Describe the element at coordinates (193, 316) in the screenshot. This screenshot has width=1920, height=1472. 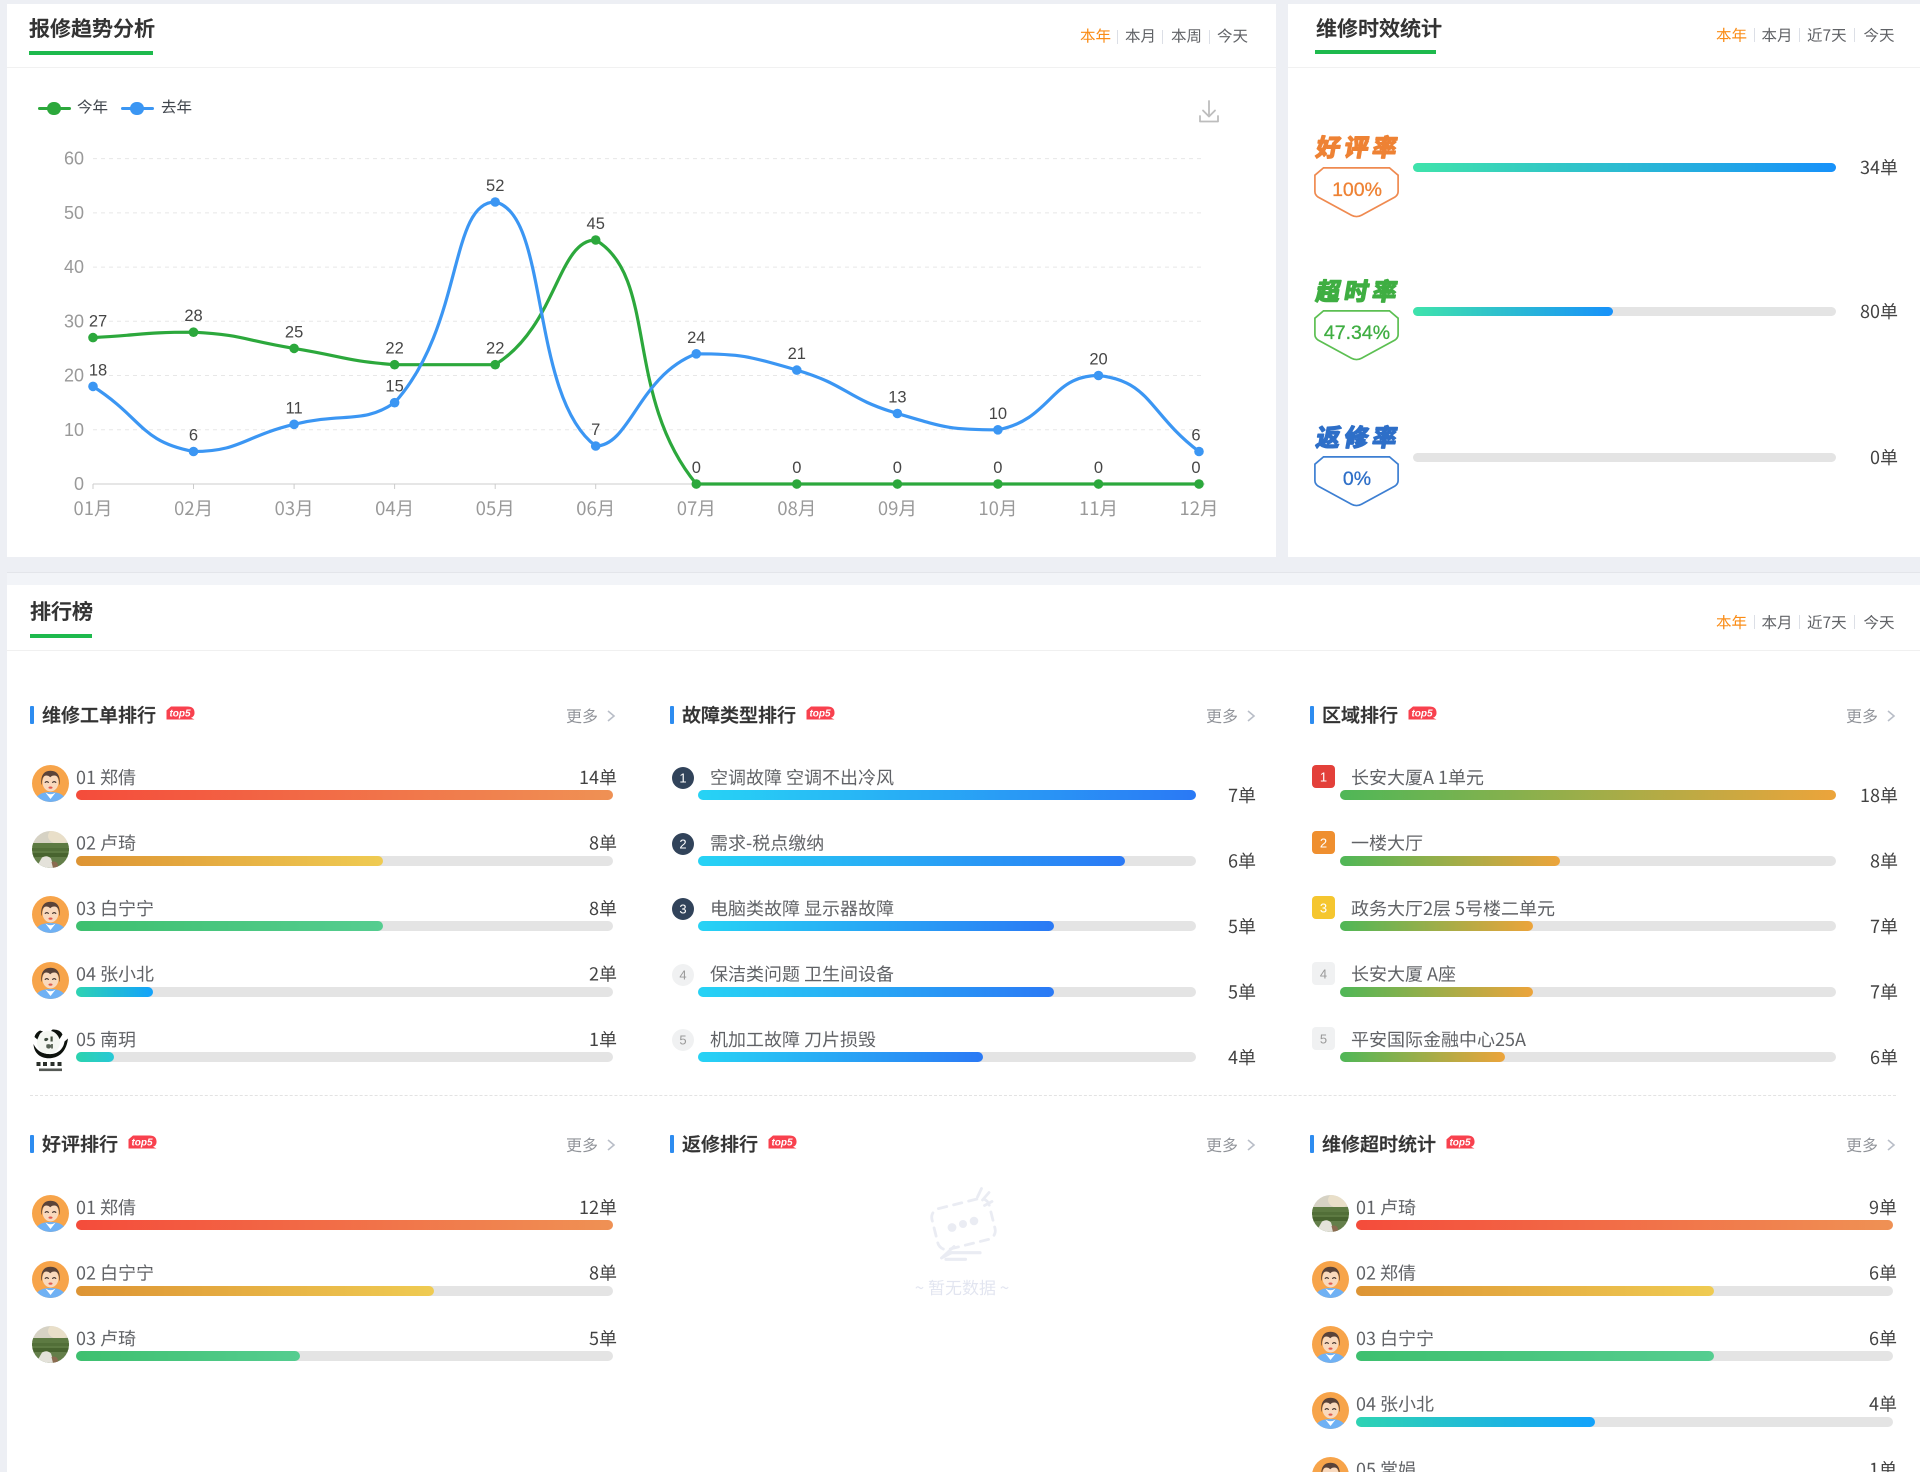
I see `svg-text: 28` at that location.